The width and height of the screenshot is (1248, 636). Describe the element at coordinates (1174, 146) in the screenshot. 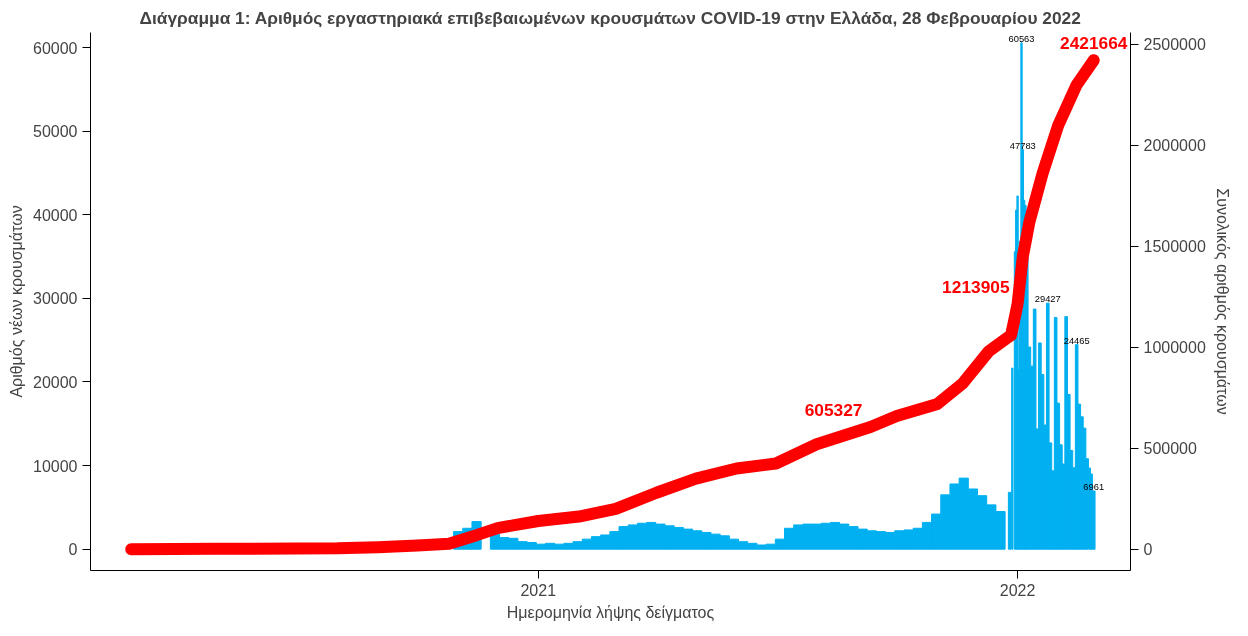

I see `y2-tick-label: 2000000` at that location.